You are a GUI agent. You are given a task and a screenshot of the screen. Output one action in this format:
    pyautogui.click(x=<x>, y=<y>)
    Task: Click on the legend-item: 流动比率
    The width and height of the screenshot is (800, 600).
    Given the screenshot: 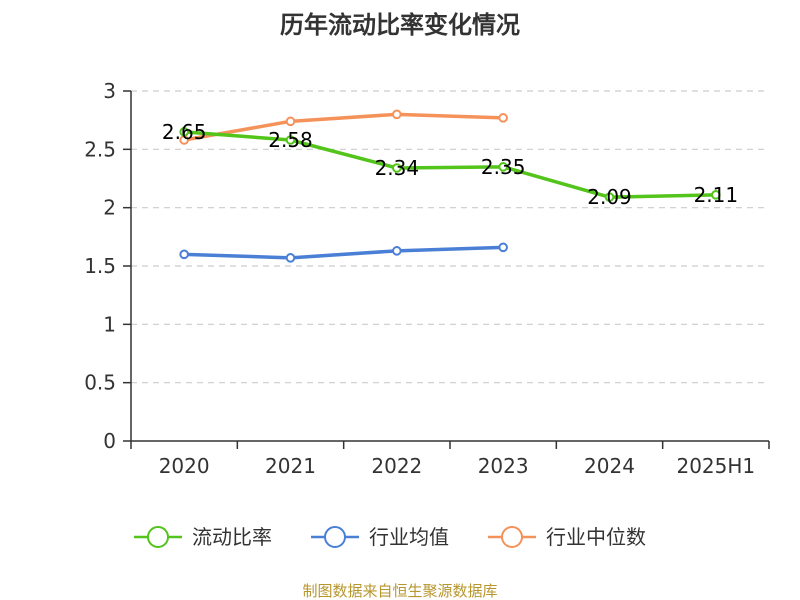 What is the action you would take?
    pyautogui.click(x=203, y=537)
    